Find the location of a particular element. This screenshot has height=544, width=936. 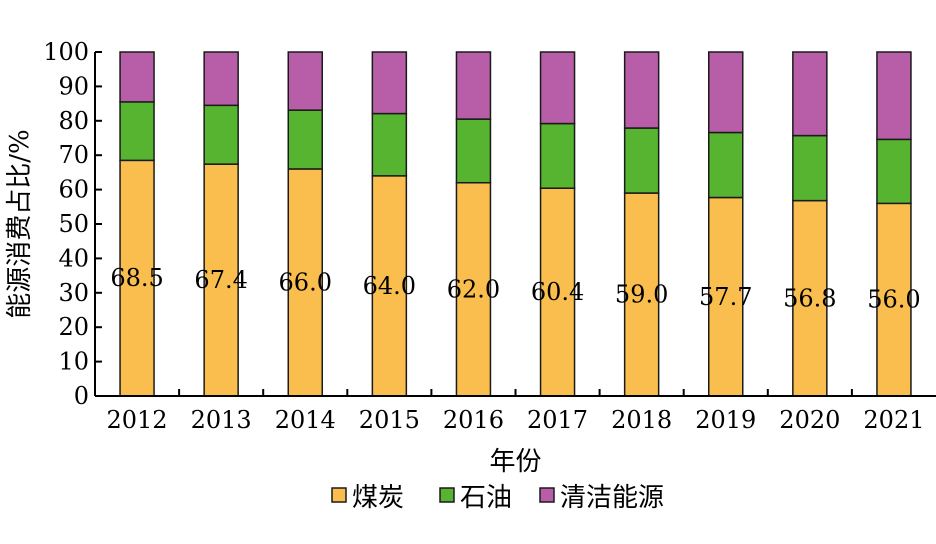

bar-stack-2015 is located at coordinates (389, 224).